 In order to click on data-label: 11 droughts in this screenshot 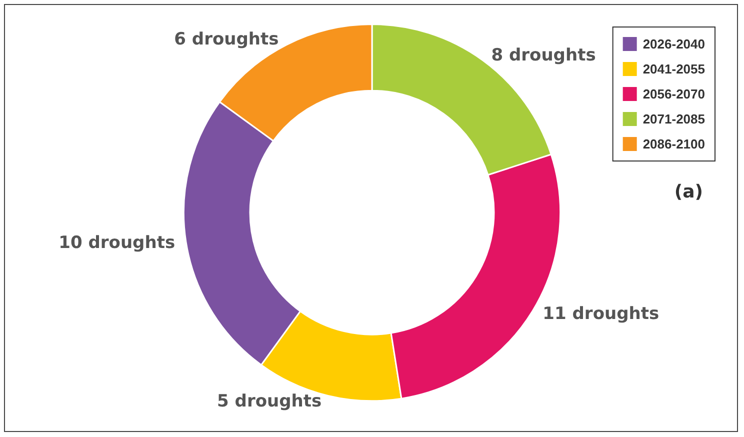, I will do `click(601, 314)`.